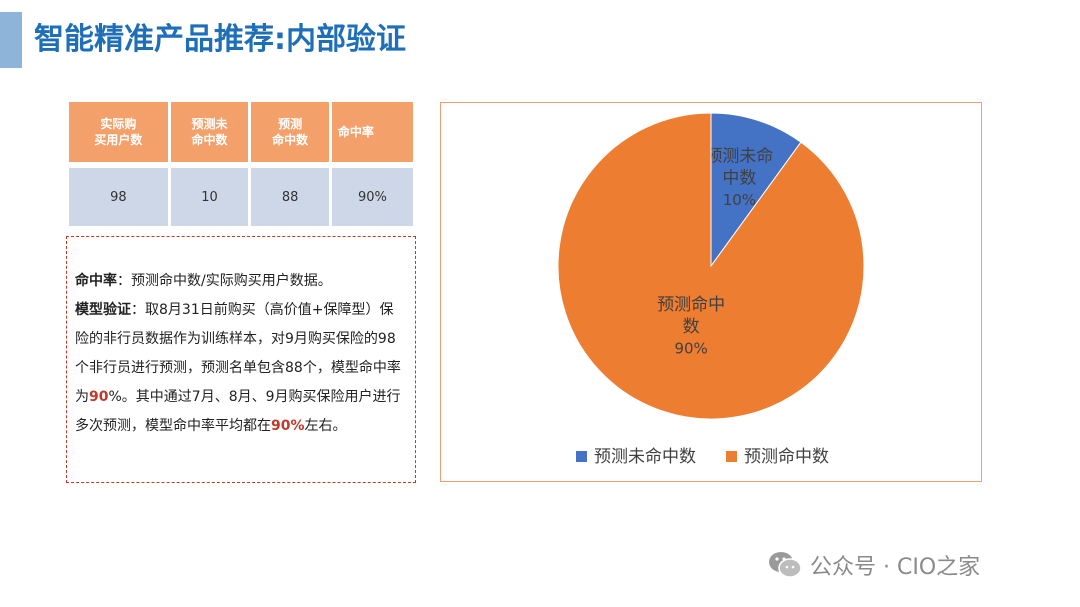 Image resolution: width=1080 pixels, height=607 pixels. Describe the element at coordinates (739, 179) in the screenshot. I see `slice-label-0-1: 中数` at that location.